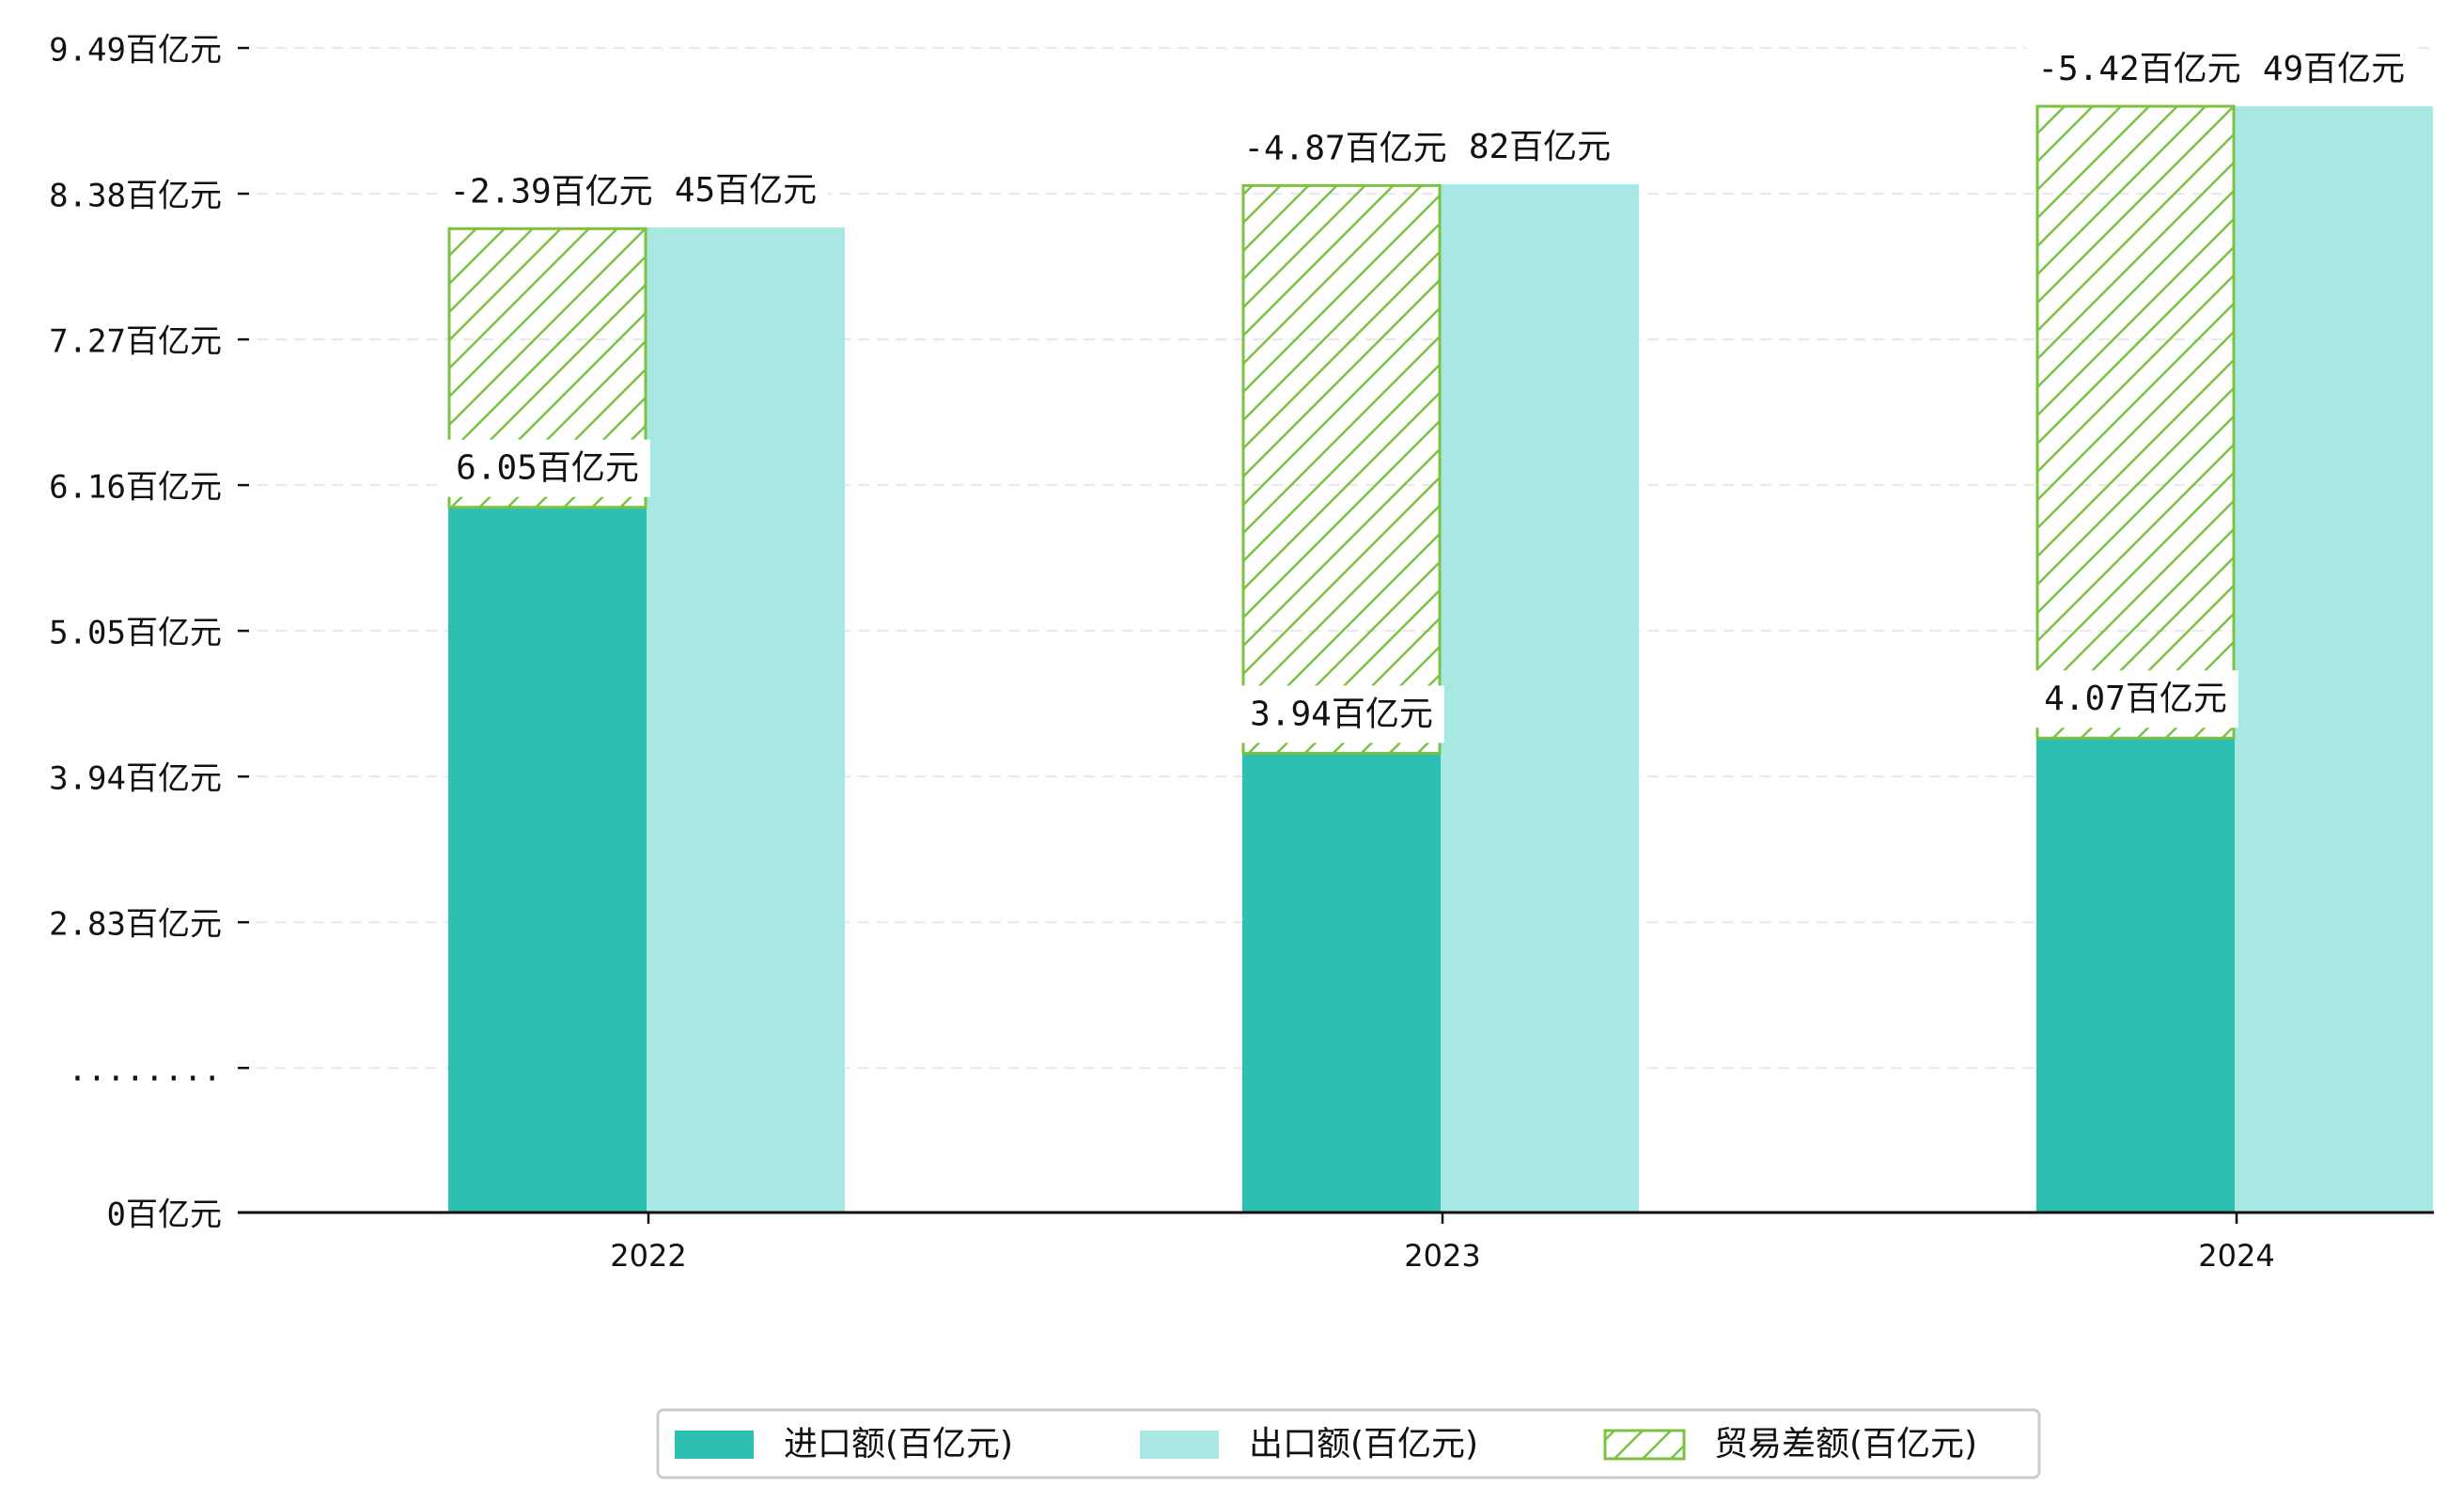 This screenshot has width=2464, height=1502. I want to click on import-value-label-group: 4.07百亿元, so click(2135, 699).